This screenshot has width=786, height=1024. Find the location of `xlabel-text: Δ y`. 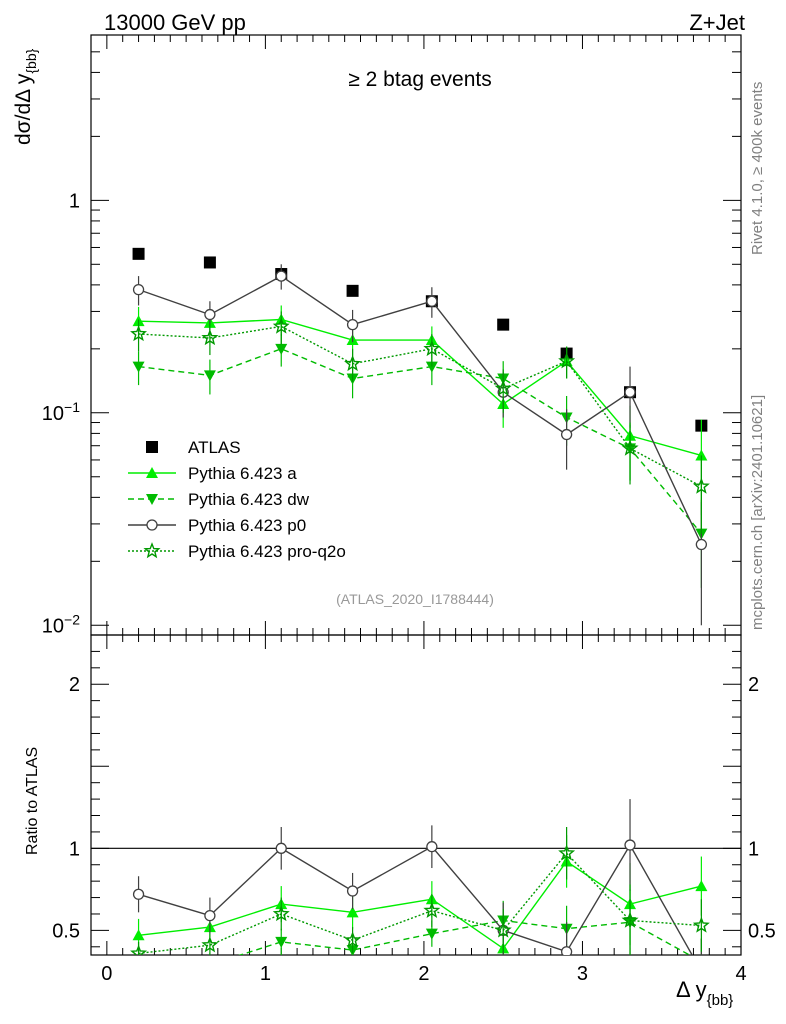

xlabel-text: Δ y is located at coordinates (691, 989).